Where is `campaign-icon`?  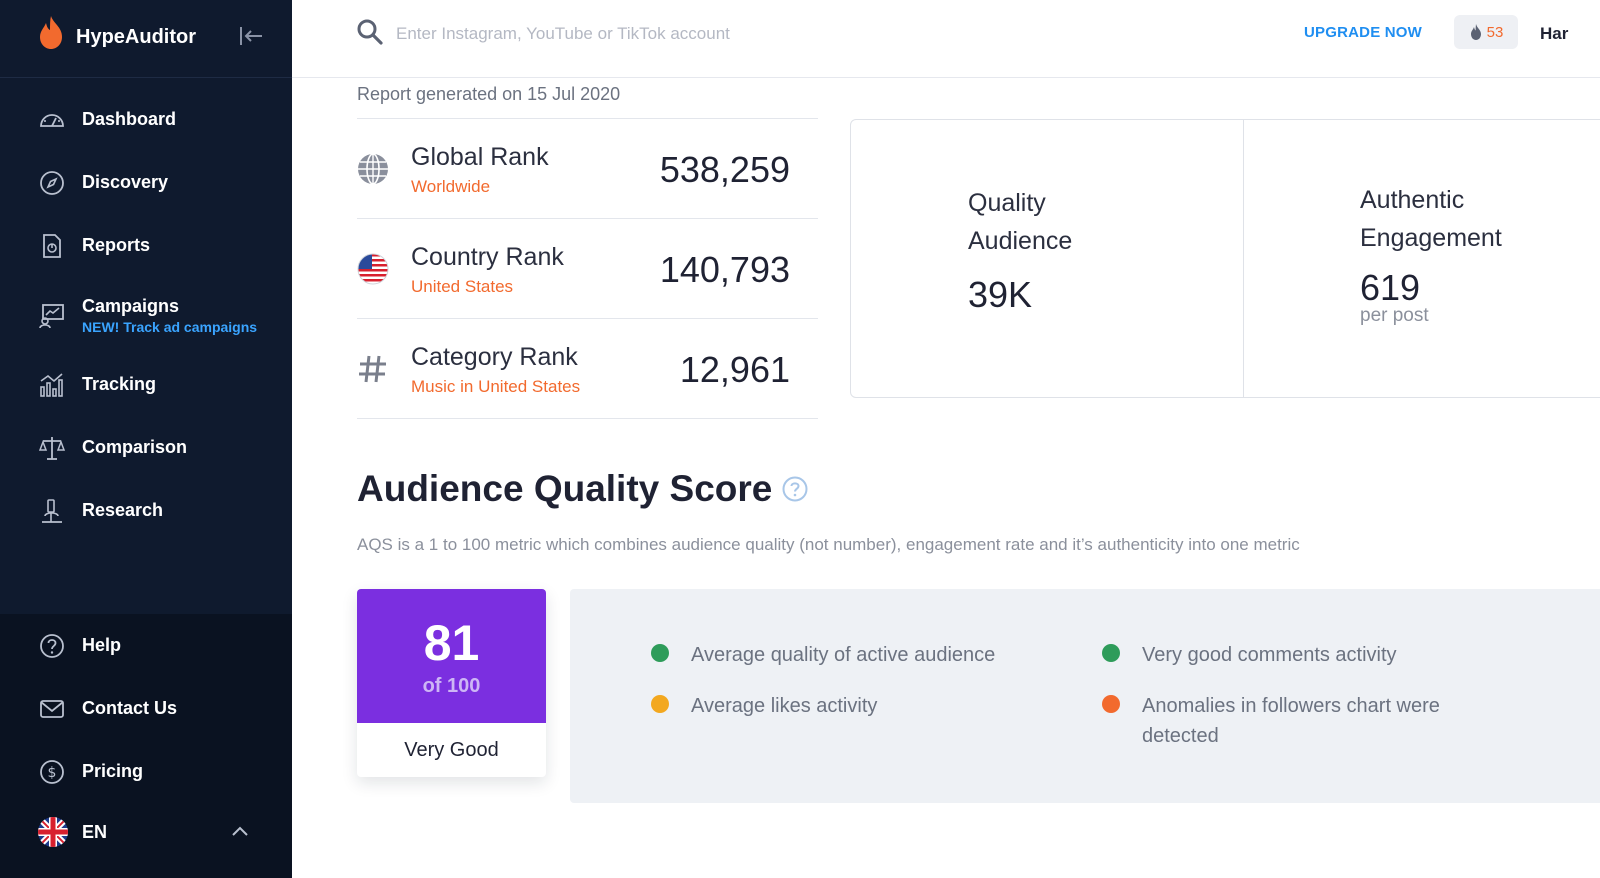 campaign-icon is located at coordinates (51, 316).